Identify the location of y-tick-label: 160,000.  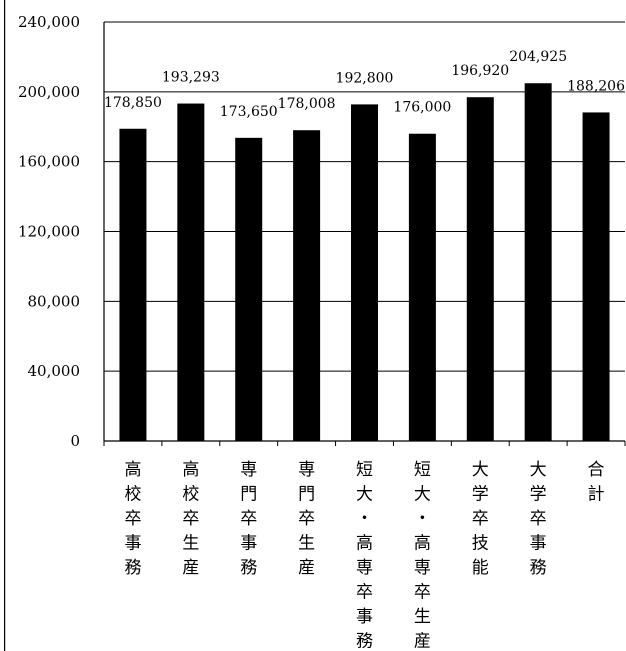
(49, 162).